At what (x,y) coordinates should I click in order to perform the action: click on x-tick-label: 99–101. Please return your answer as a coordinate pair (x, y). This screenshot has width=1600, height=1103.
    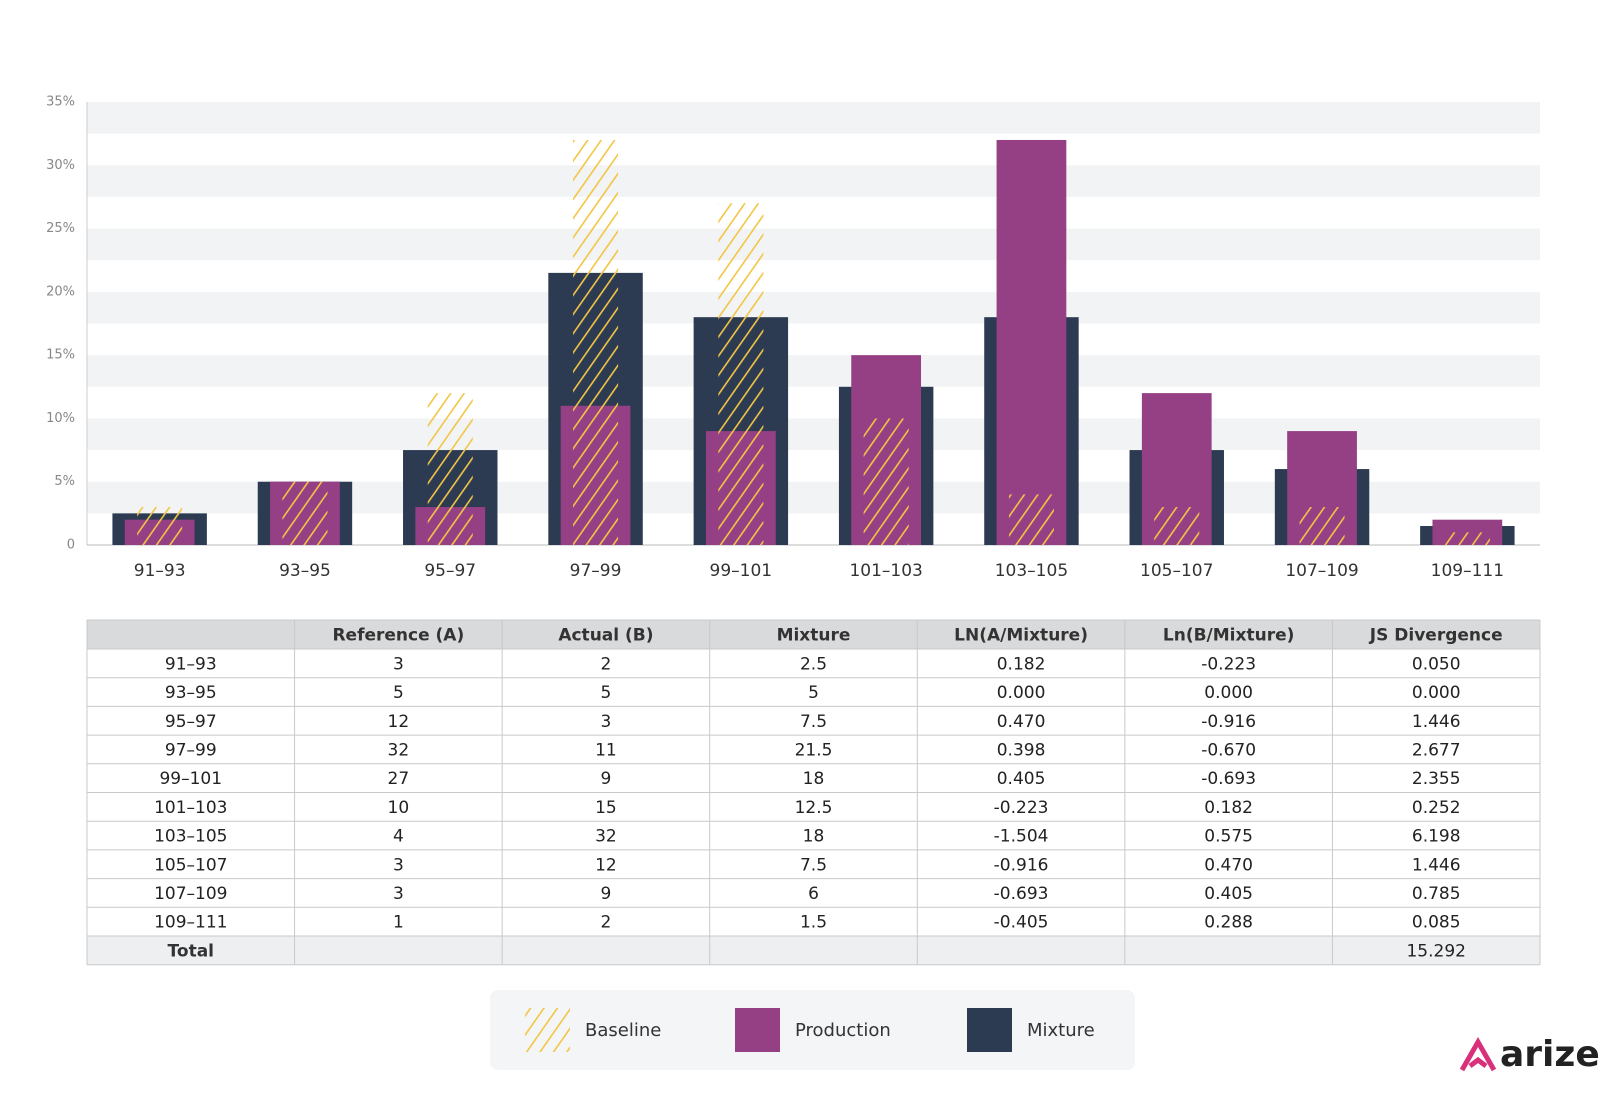
    Looking at the image, I should click on (741, 571).